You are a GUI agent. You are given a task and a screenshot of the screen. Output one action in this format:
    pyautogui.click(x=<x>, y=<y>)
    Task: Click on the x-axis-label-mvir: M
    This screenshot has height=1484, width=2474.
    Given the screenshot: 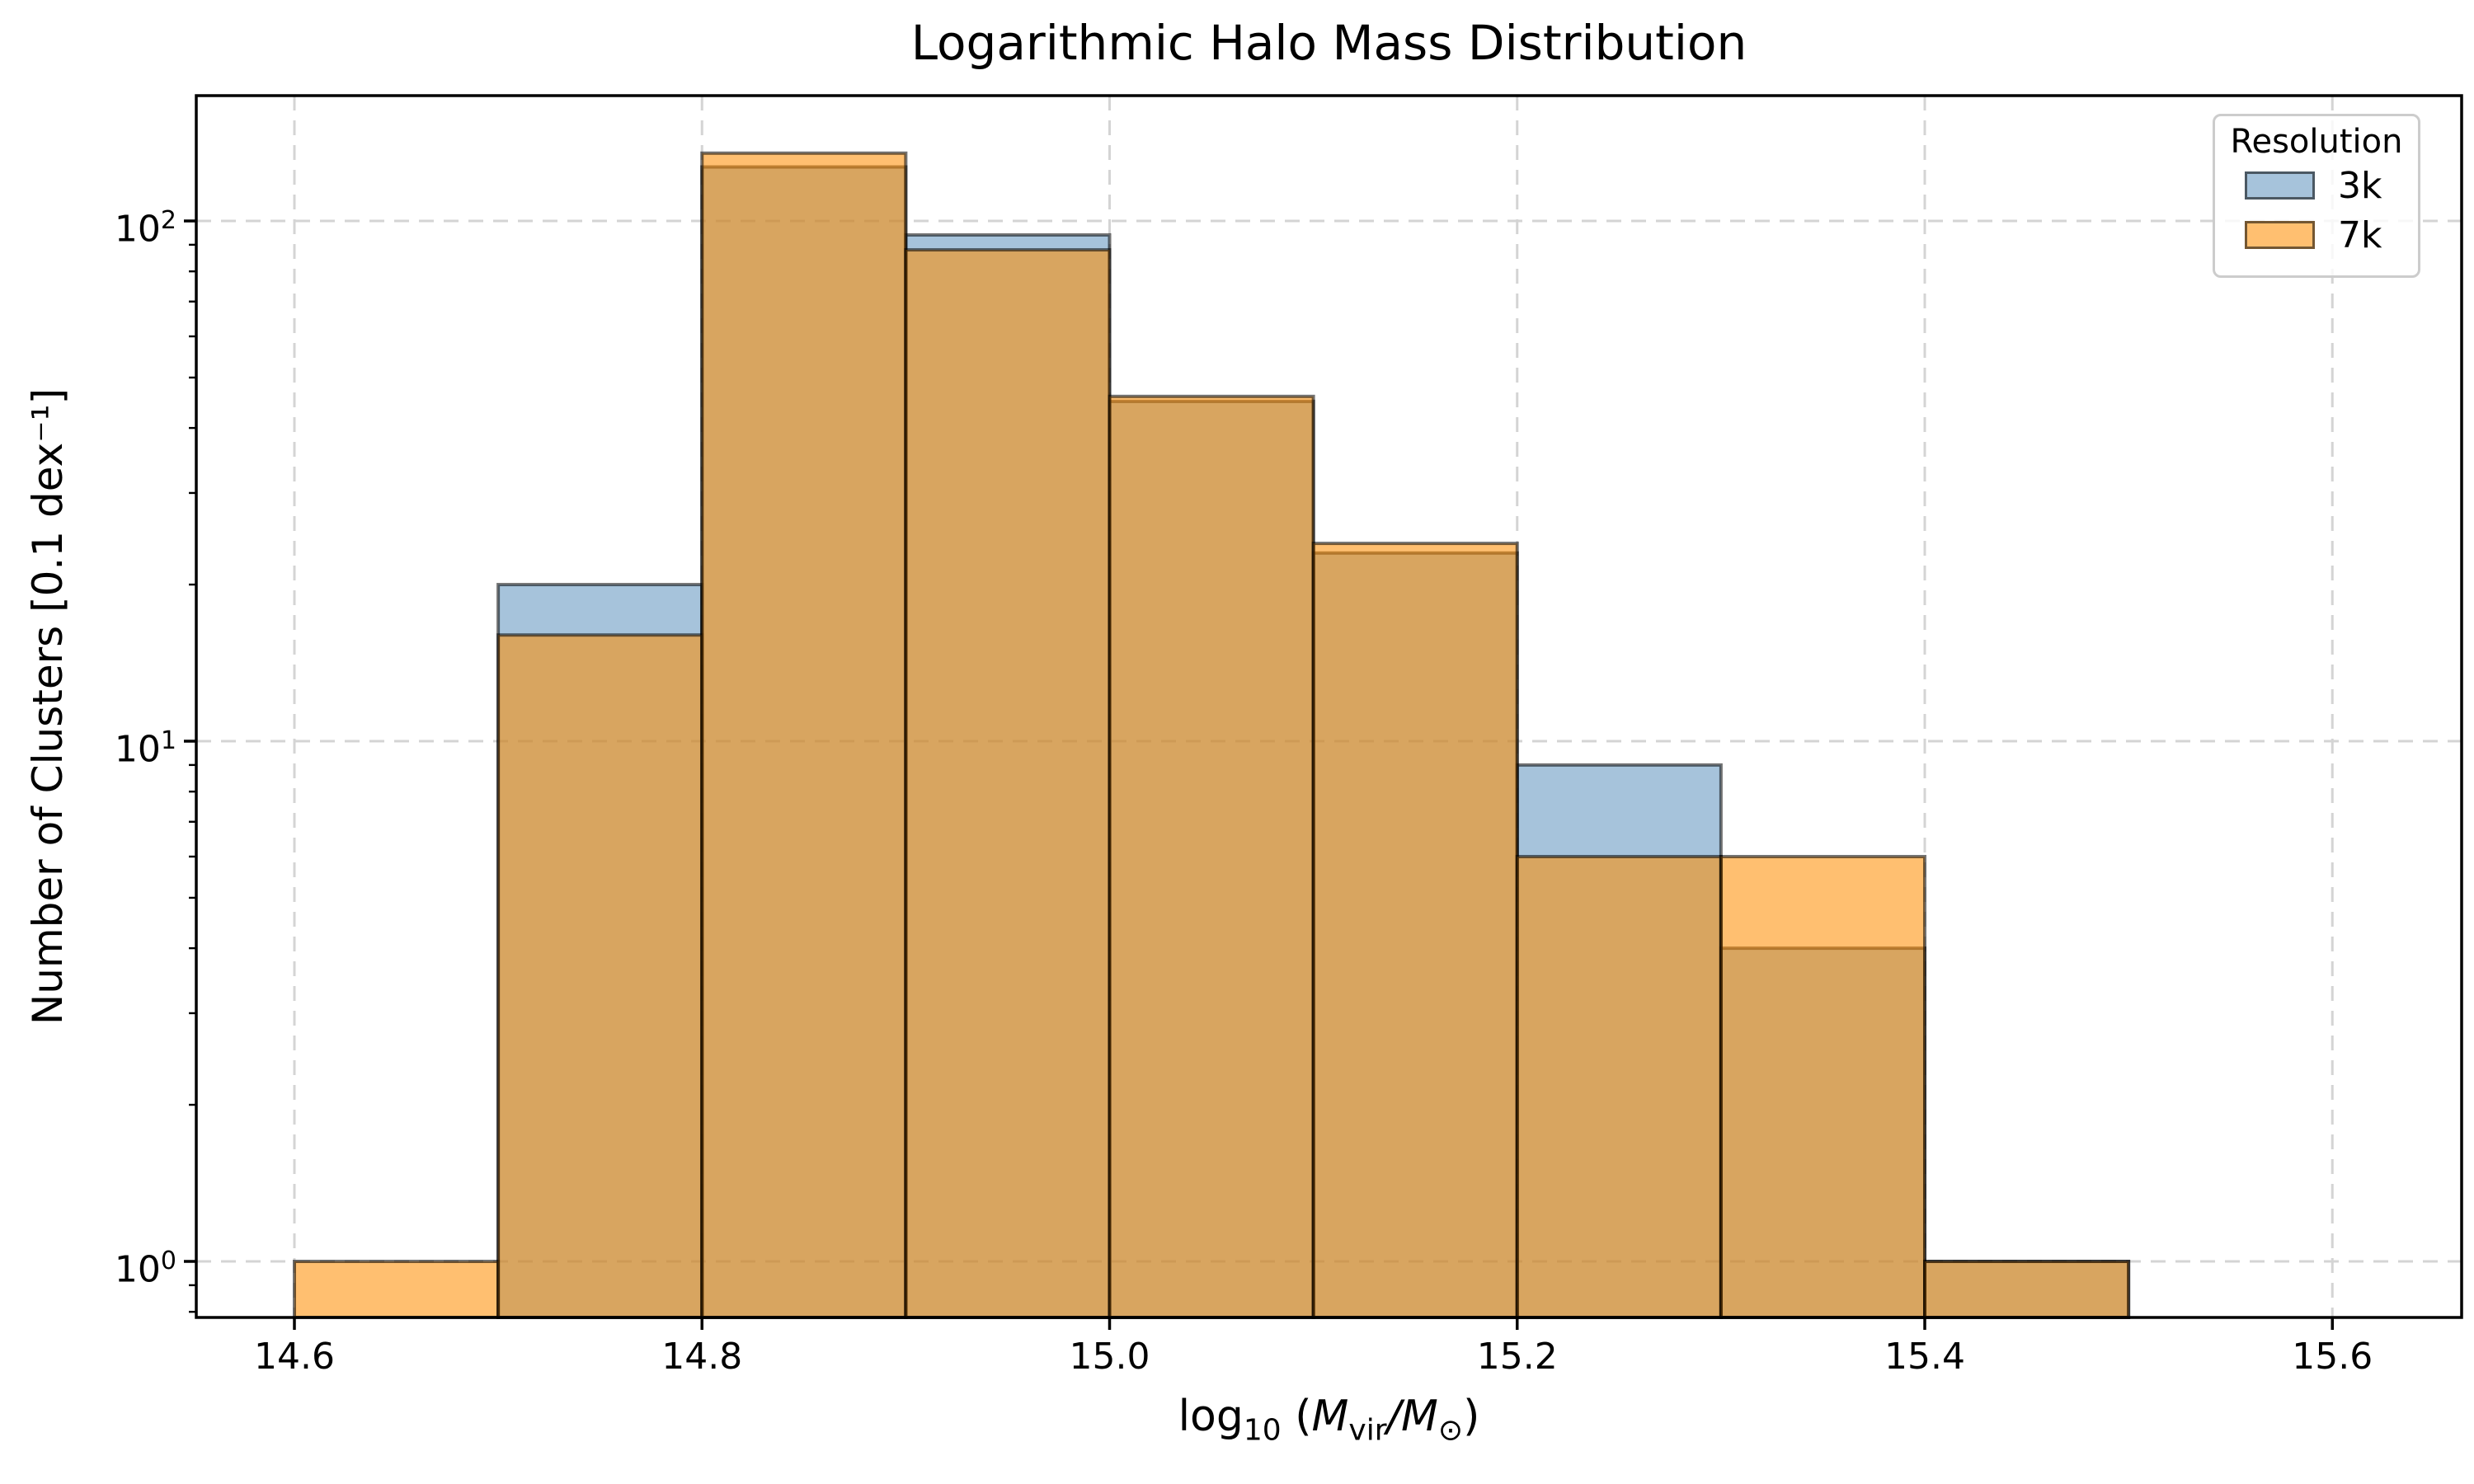 What is the action you would take?
    pyautogui.click(x=1330, y=1416)
    